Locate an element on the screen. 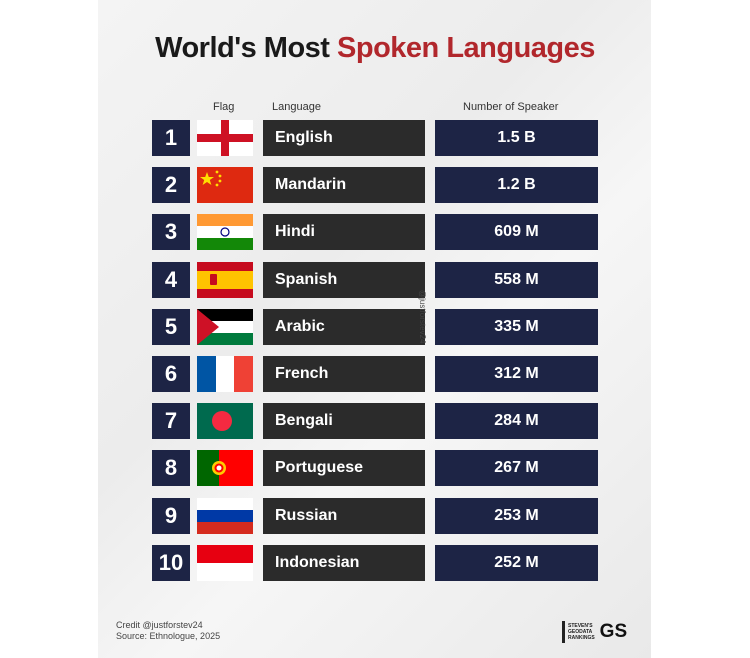  table-row: 9 Russian 253 M is located at coordinates (375, 515).